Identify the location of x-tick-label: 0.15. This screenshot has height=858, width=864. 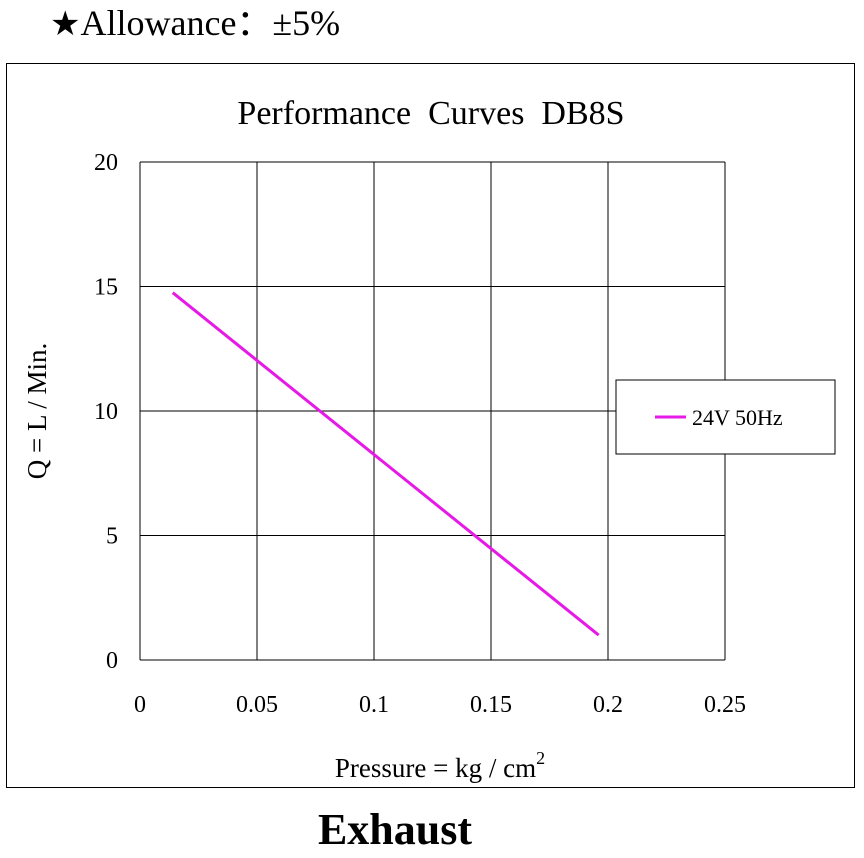
(491, 705).